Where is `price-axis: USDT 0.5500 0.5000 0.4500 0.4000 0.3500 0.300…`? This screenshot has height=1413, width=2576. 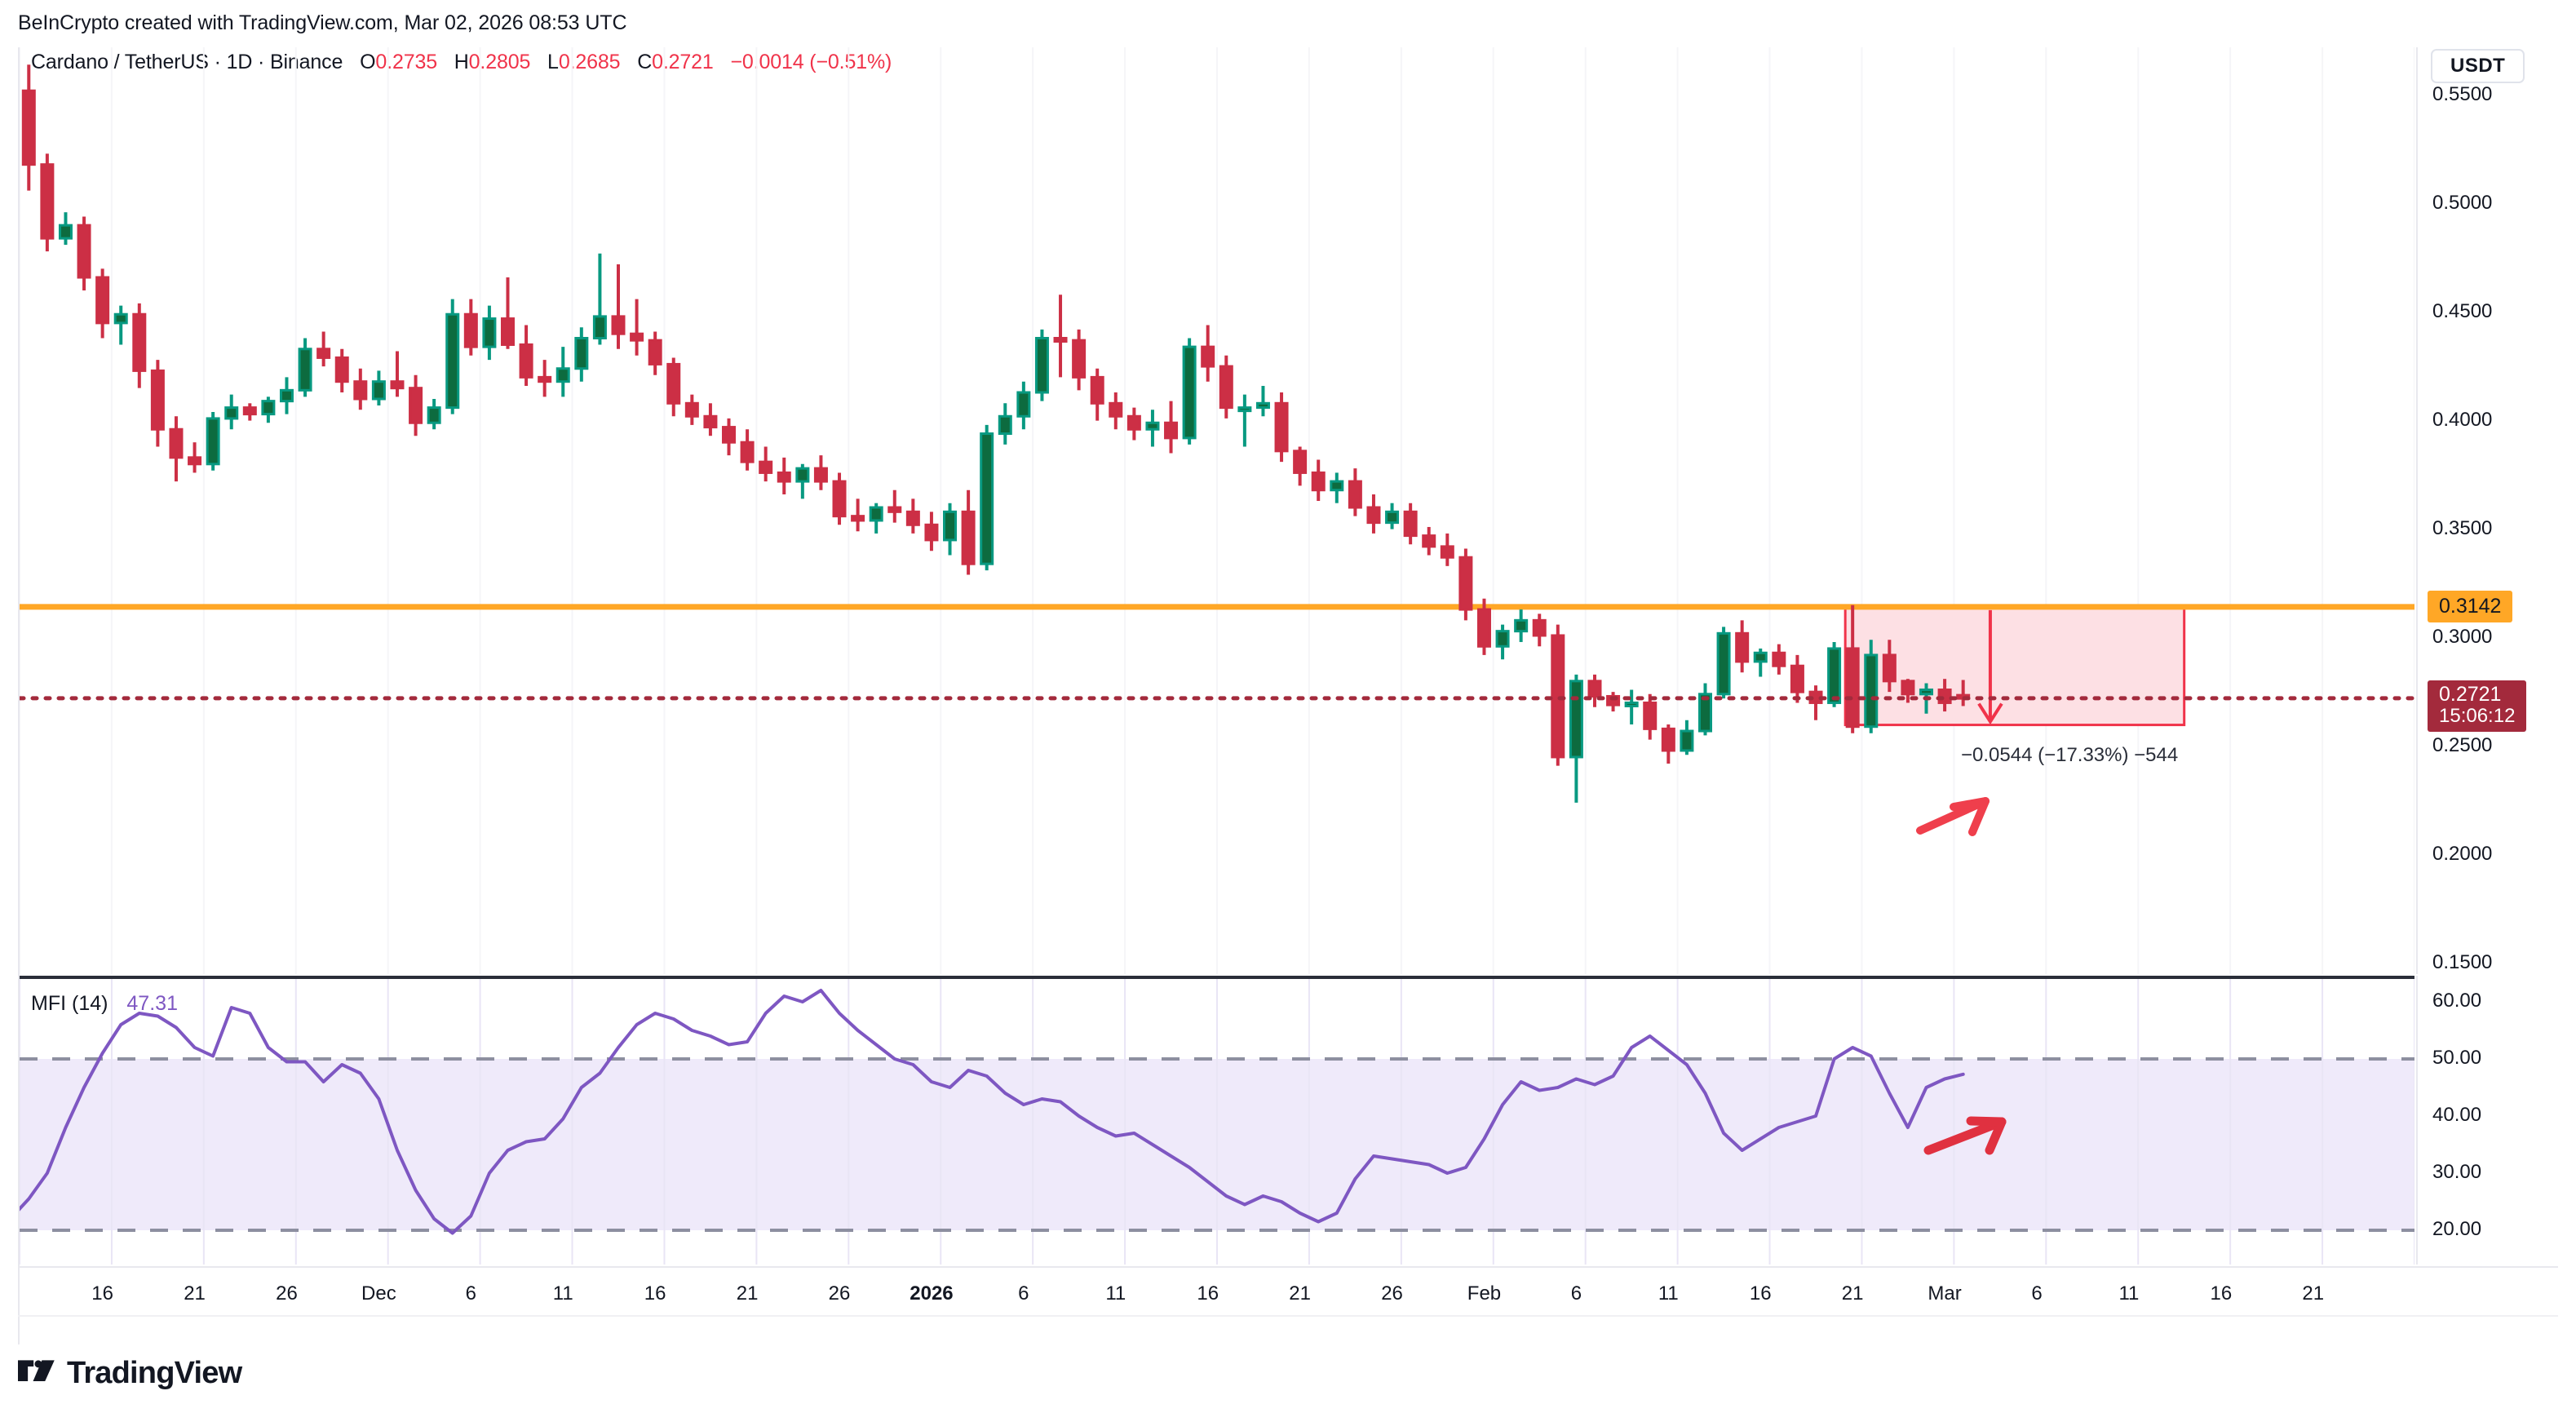
price-axis: USDT 0.5500 0.5000 0.4500 0.4000 0.3500 0.300… is located at coordinates (2496, 511).